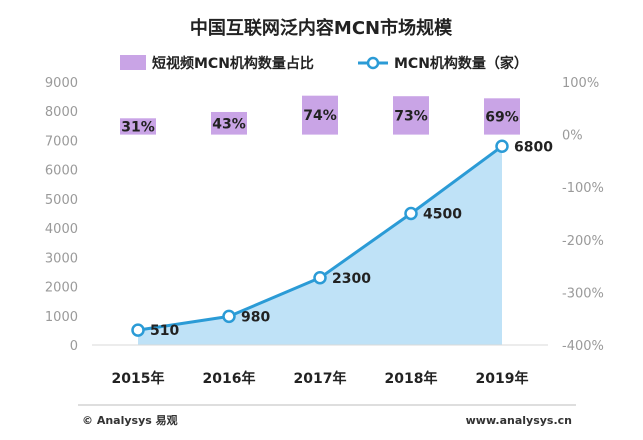 The width and height of the screenshot is (643, 440). What do you see at coordinates (229, 378) in the screenshot?
I see `x-tick-label: 2016年` at bounding box center [229, 378].